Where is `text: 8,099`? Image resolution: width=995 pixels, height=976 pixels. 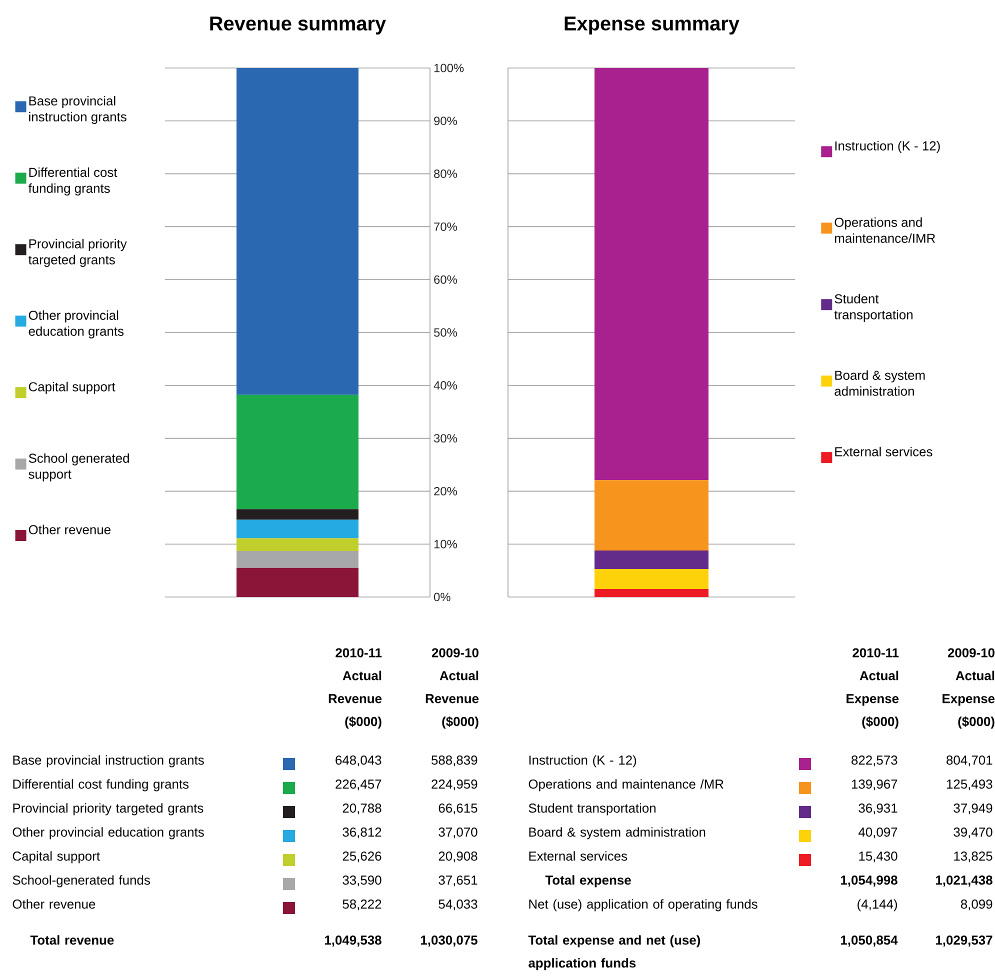
text: 8,099 is located at coordinates (976, 905).